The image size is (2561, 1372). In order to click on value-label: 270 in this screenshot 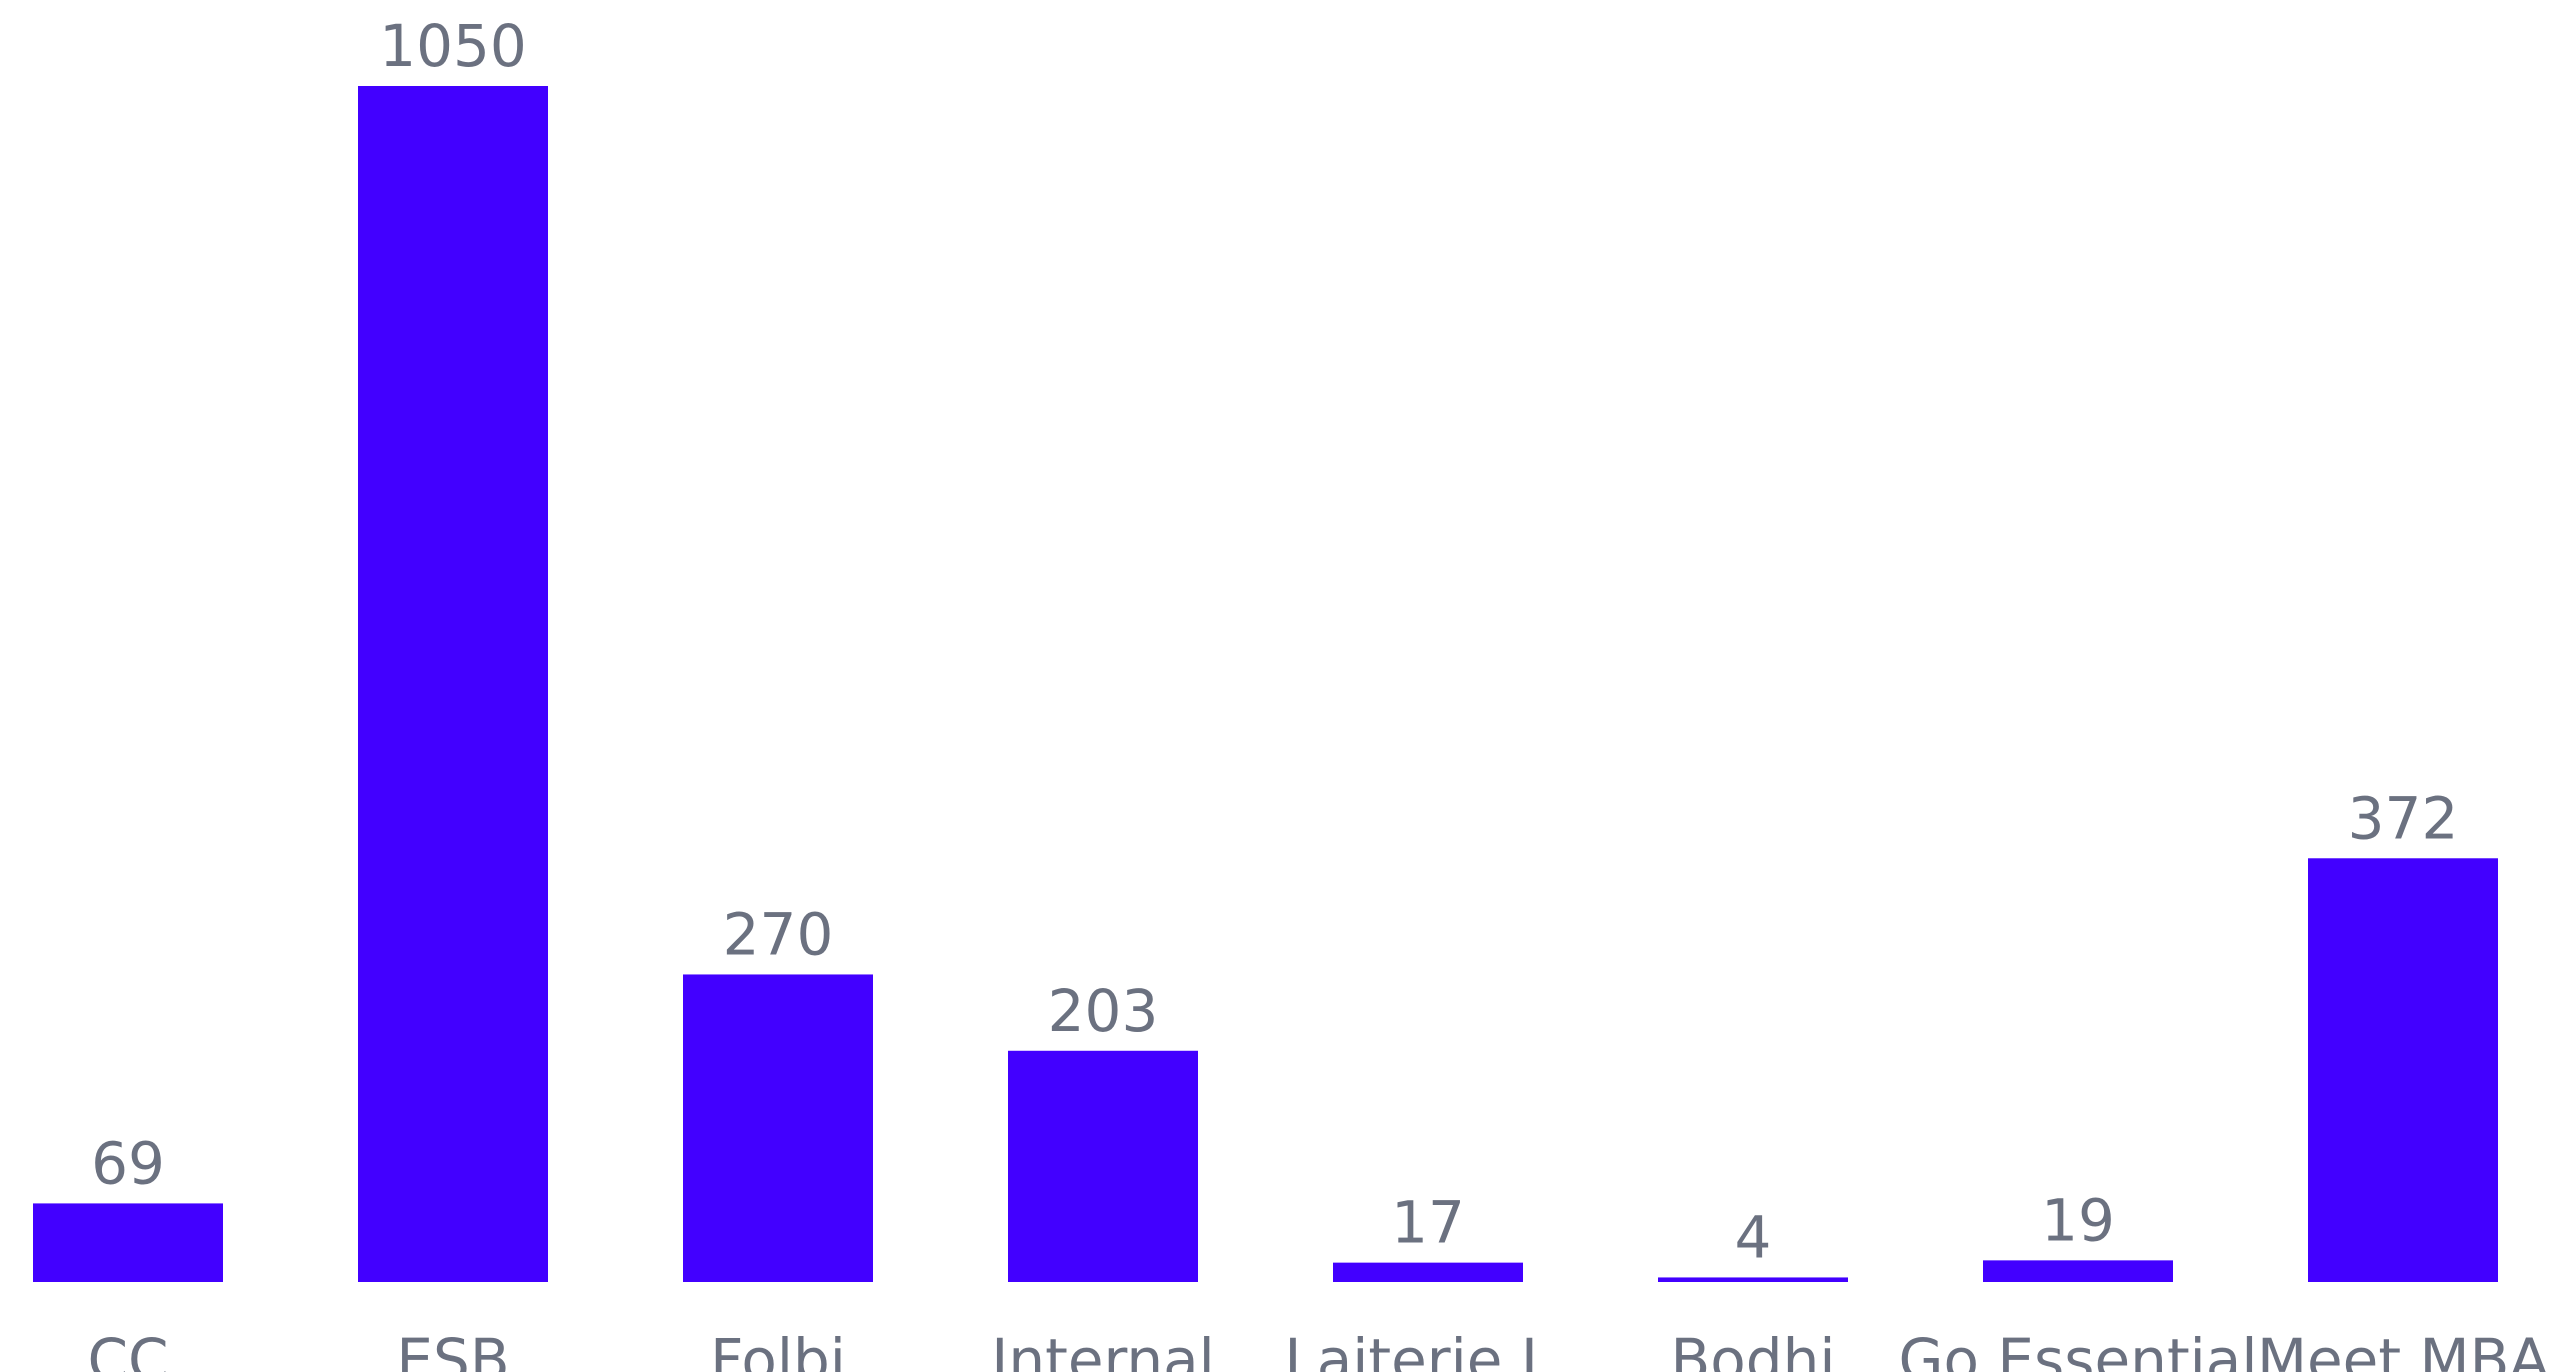, I will do `click(778, 934)`.